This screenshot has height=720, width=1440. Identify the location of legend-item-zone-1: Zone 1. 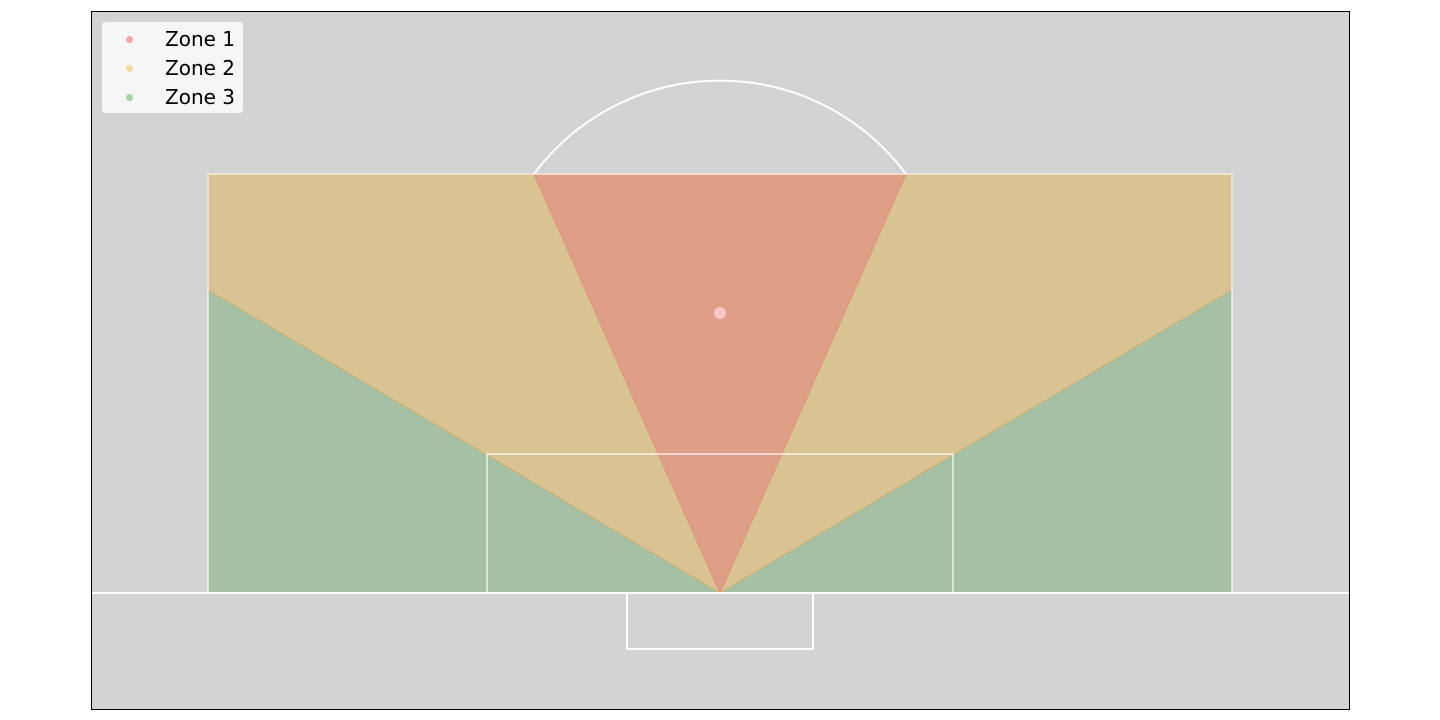
(172, 39).